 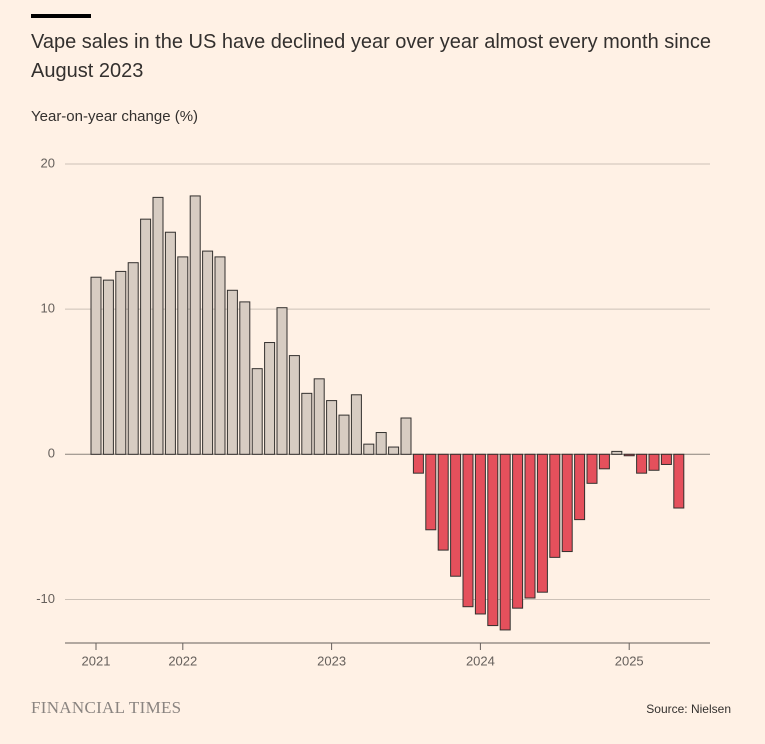 I want to click on y-tick-label: -10, so click(x=45, y=598).